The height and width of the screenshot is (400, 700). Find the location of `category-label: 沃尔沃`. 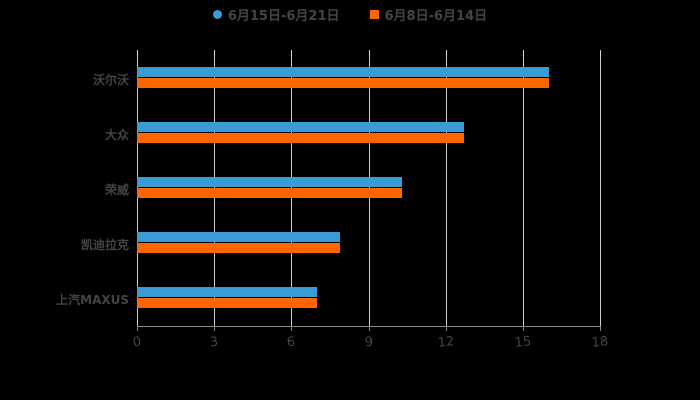

category-label: 沃尔沃 is located at coordinates (110, 80).